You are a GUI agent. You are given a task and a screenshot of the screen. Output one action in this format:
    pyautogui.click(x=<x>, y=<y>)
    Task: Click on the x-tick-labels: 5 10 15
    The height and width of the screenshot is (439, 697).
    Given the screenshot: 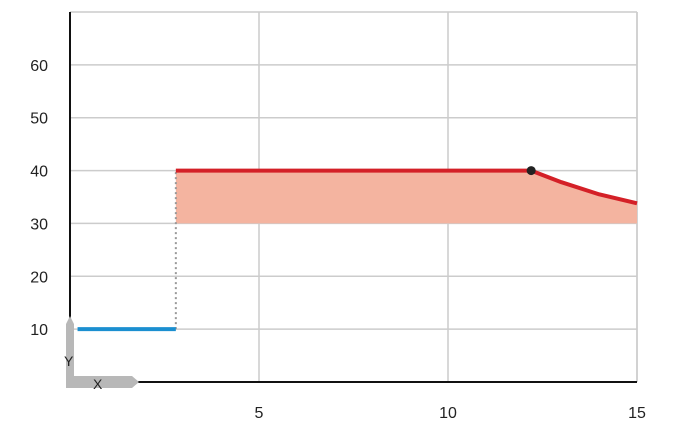 What is the action you would take?
    pyautogui.click(x=450, y=413)
    